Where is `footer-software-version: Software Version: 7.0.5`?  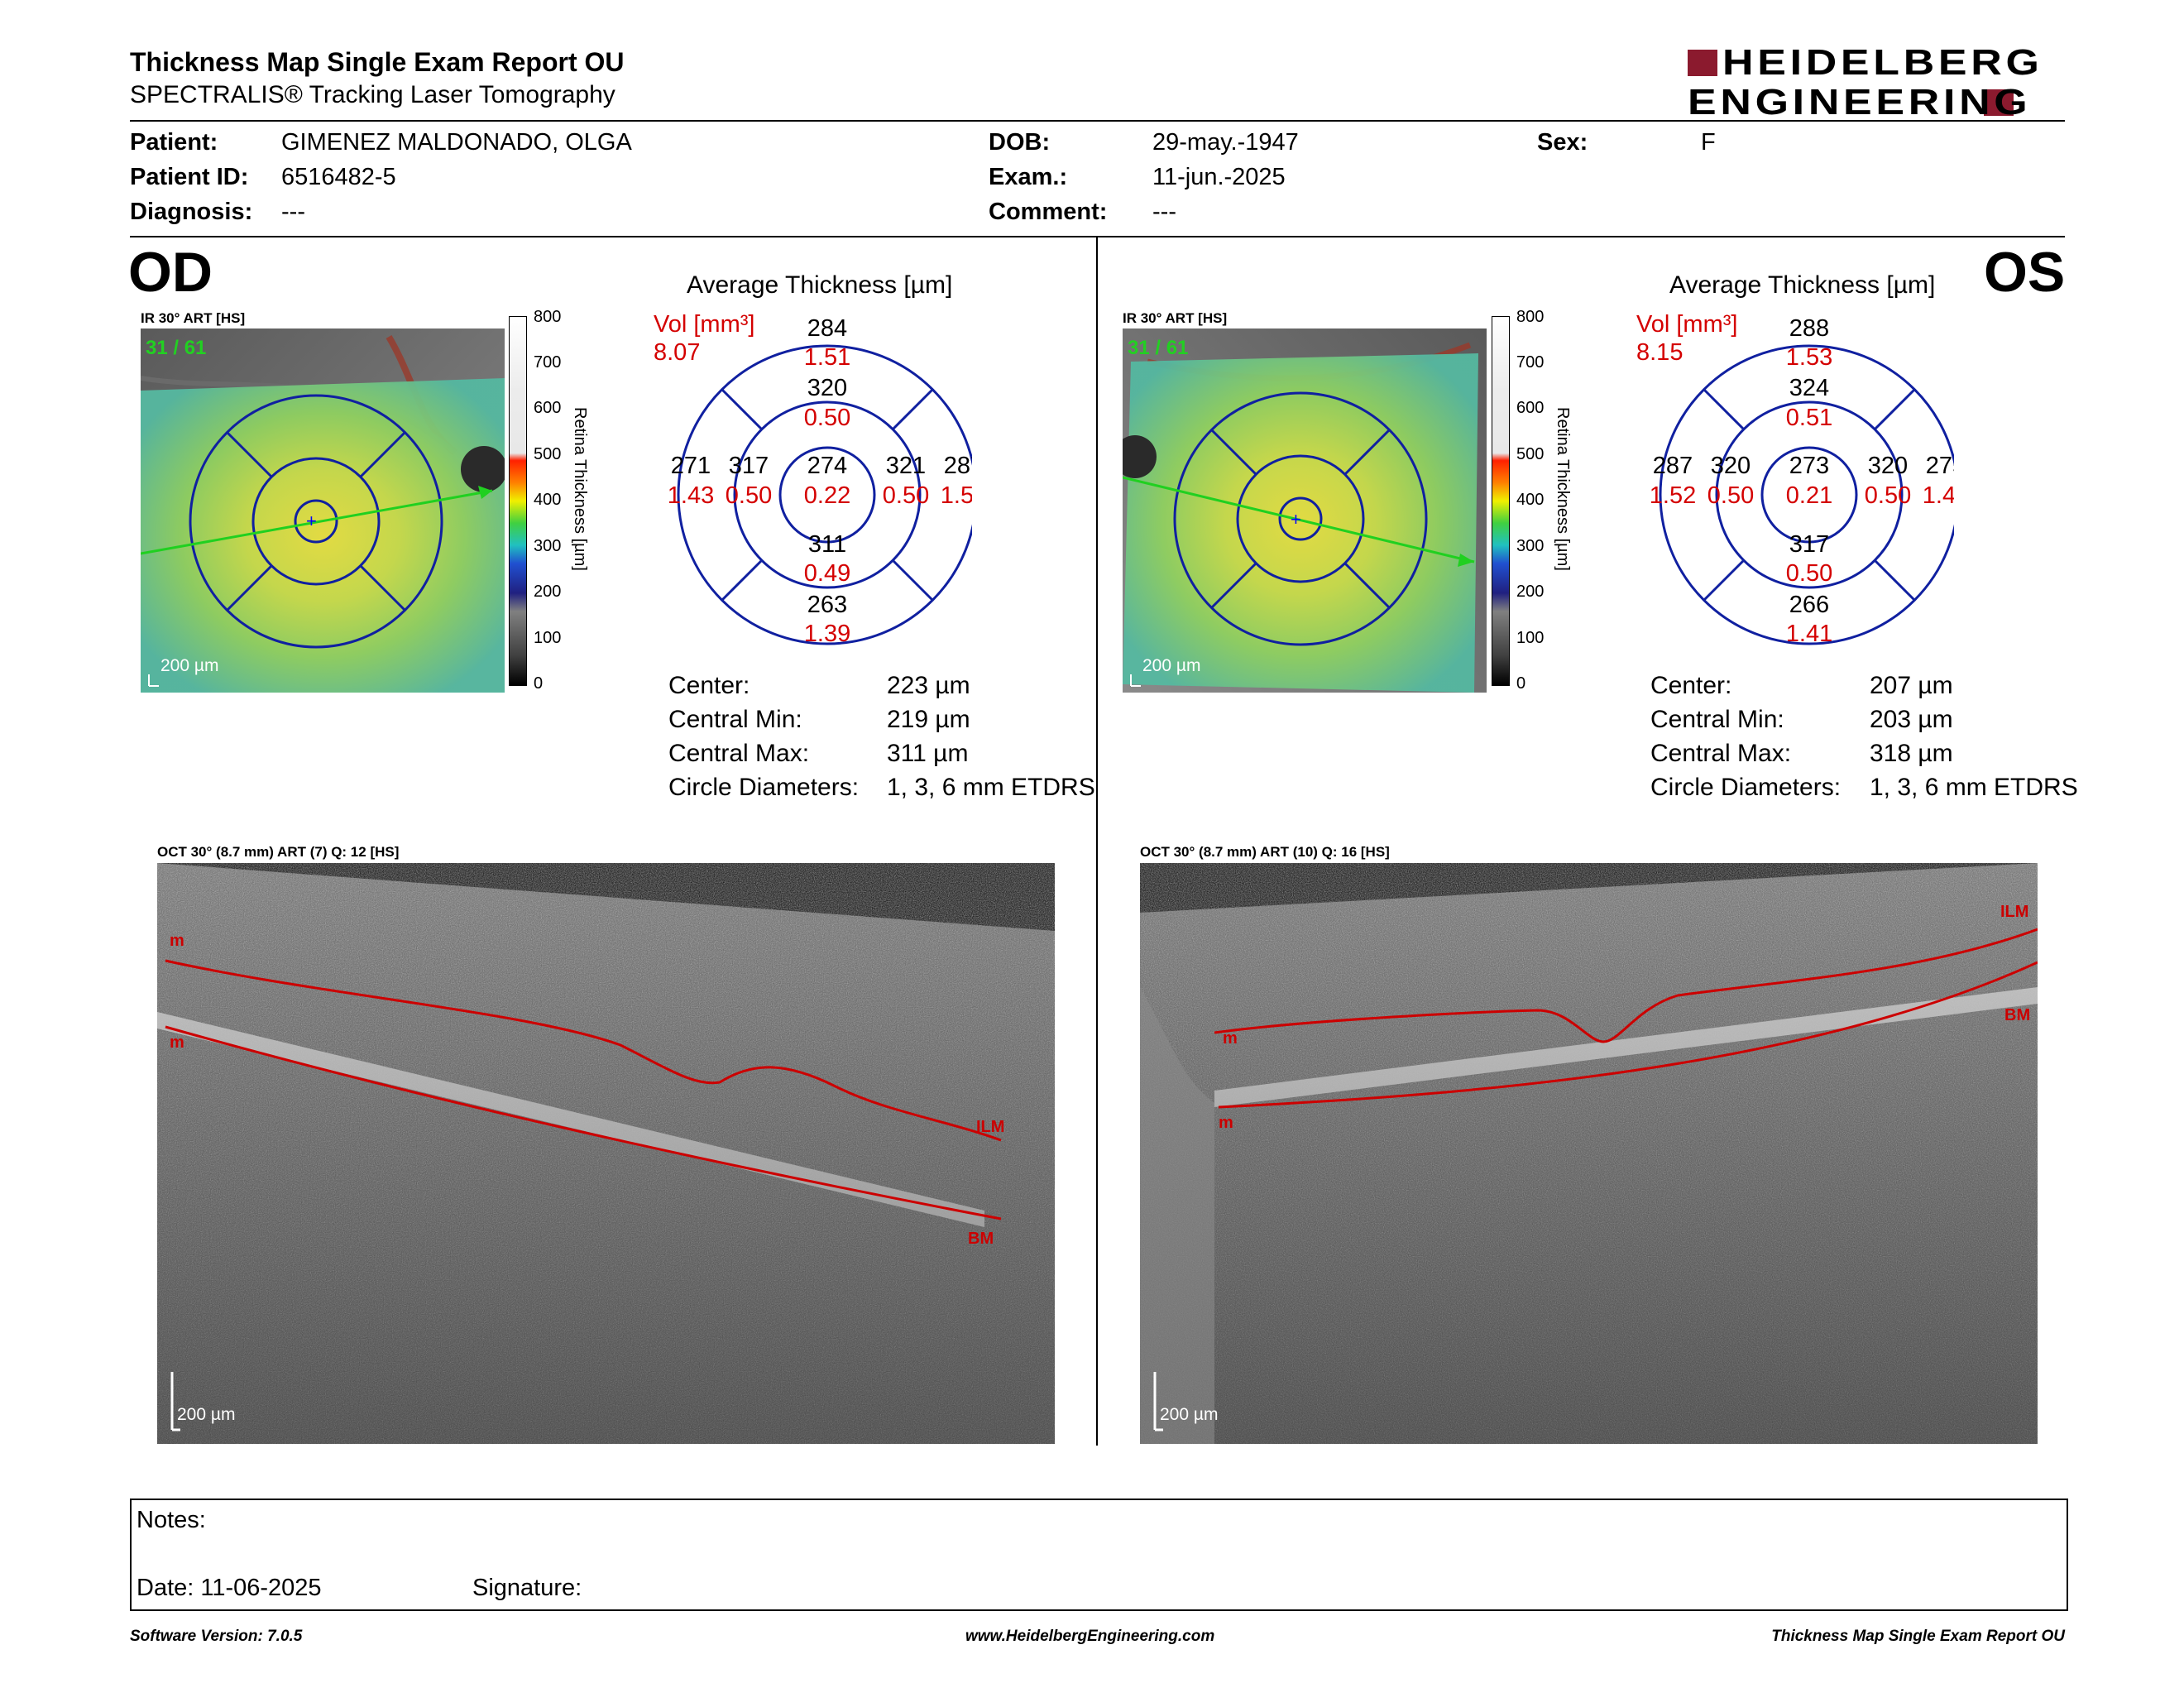
footer-software-version: Software Version: 7.0.5 is located at coordinates (216, 1636).